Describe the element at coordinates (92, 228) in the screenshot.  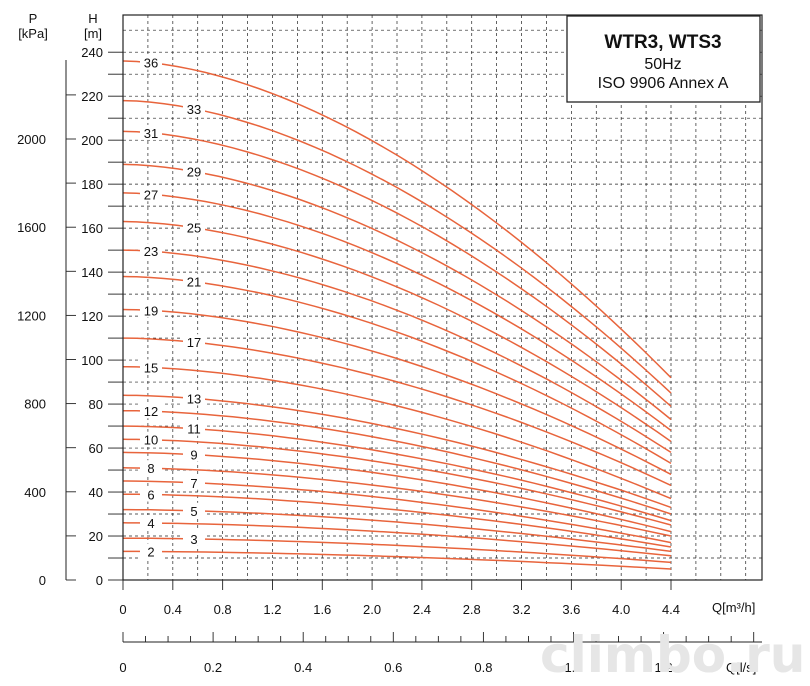
I see `h-tick-label: 160` at that location.